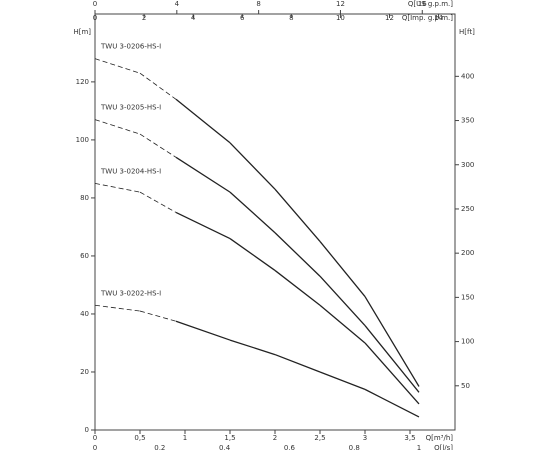 The image size is (550, 454). What do you see at coordinates (438, 18) in the screenshot?
I see `x-tick-label: 14` at bounding box center [438, 18].